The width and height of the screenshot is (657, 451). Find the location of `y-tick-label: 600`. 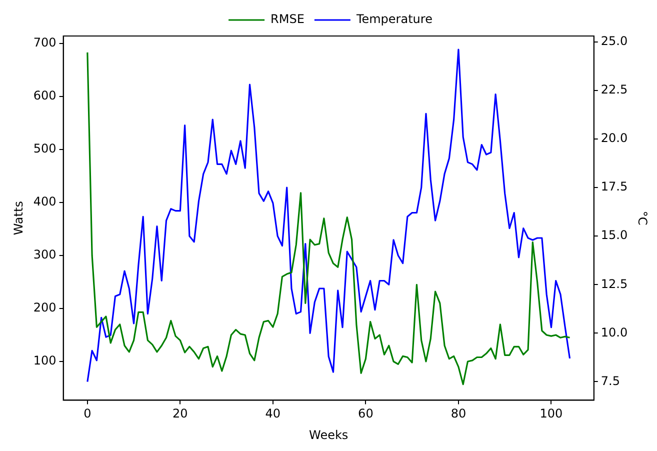

y-tick-label: 600 is located at coordinates (44, 95).